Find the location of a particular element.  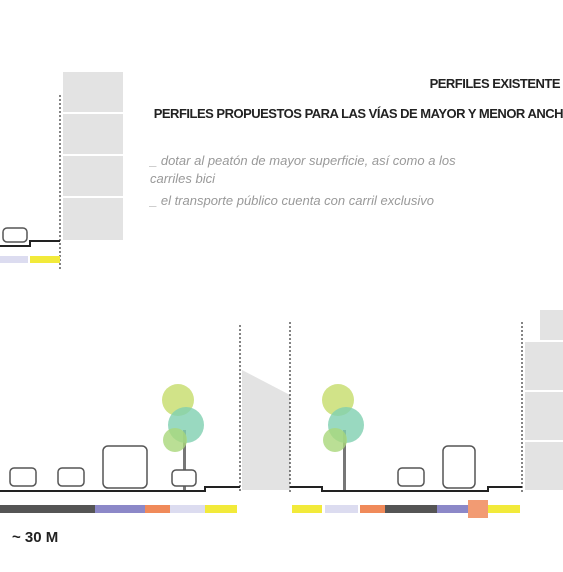

note: carriles bici is located at coordinates (183, 178).